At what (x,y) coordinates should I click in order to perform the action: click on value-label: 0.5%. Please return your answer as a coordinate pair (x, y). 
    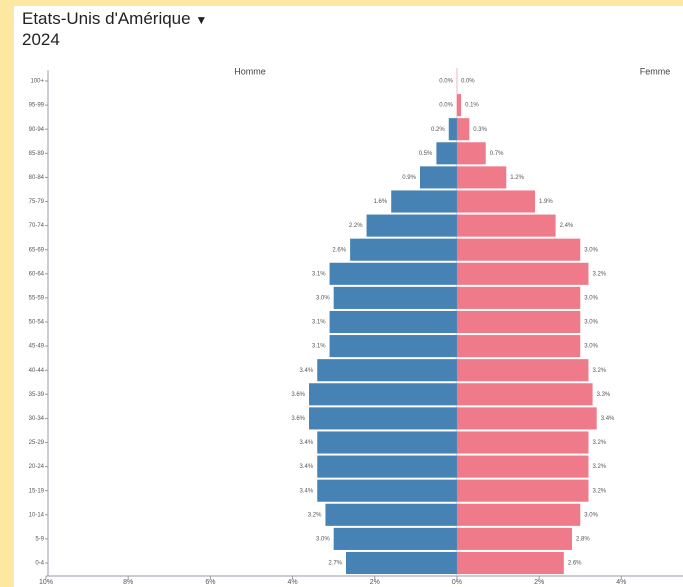
    Looking at the image, I should click on (426, 154).